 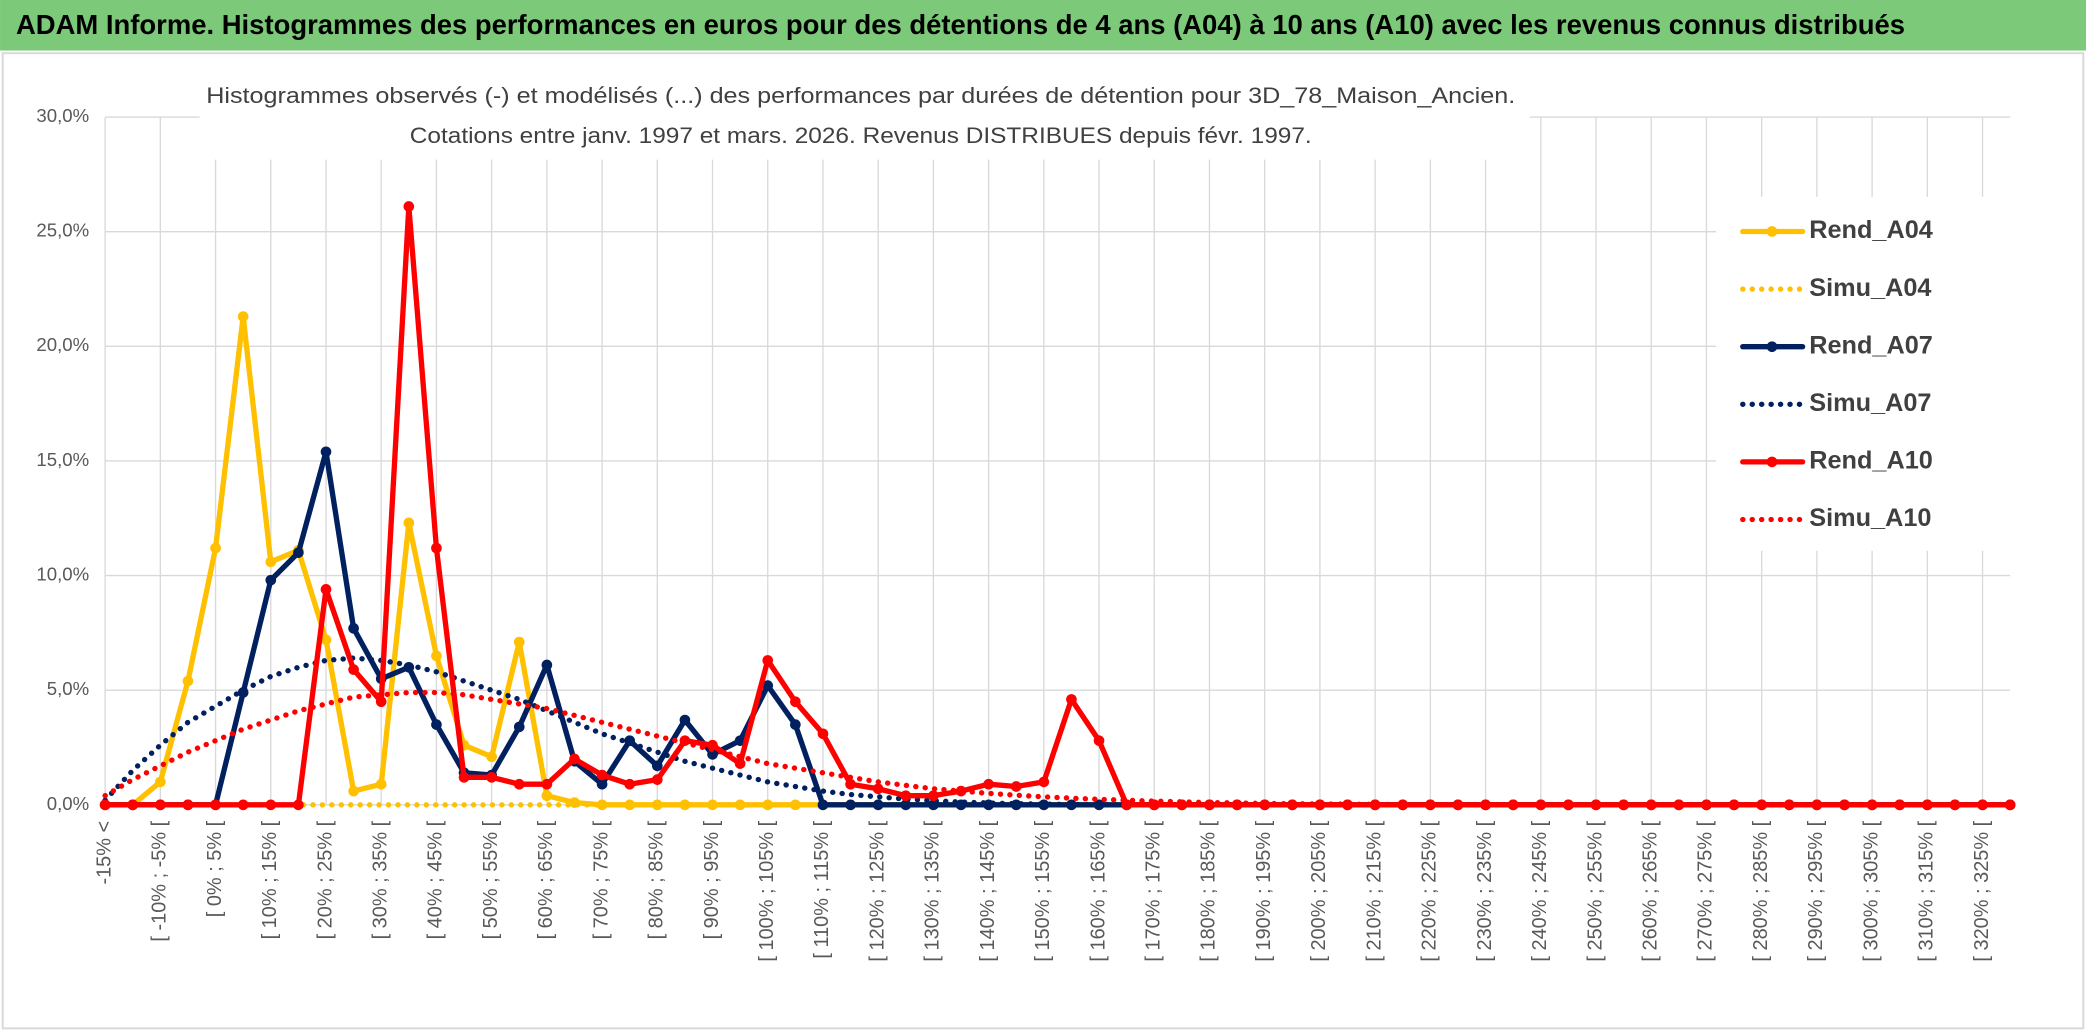 I want to click on x-tick-label: [ 160% ; 165% [, so click(x=1098, y=890).